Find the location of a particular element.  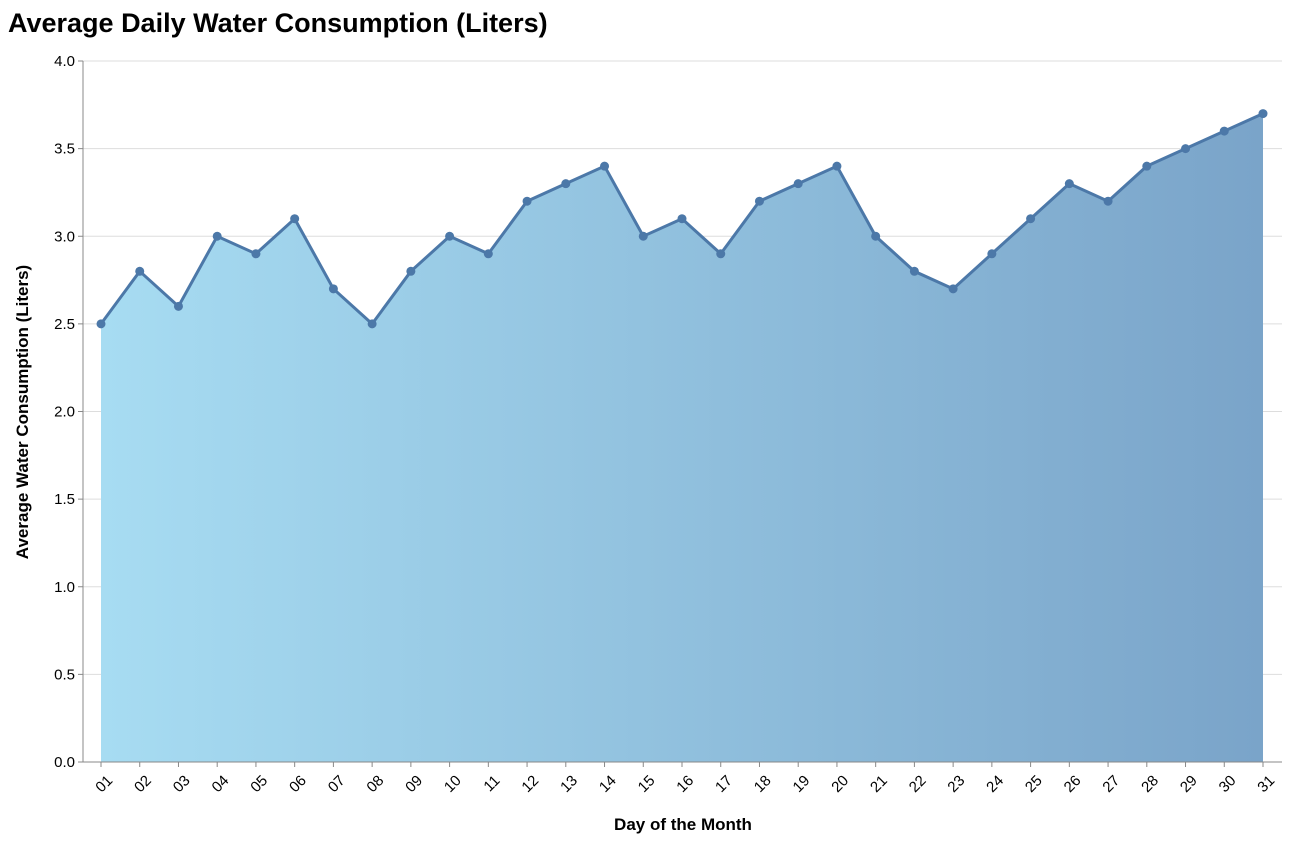

y-tick-label: 0.5 is located at coordinates (64, 674).